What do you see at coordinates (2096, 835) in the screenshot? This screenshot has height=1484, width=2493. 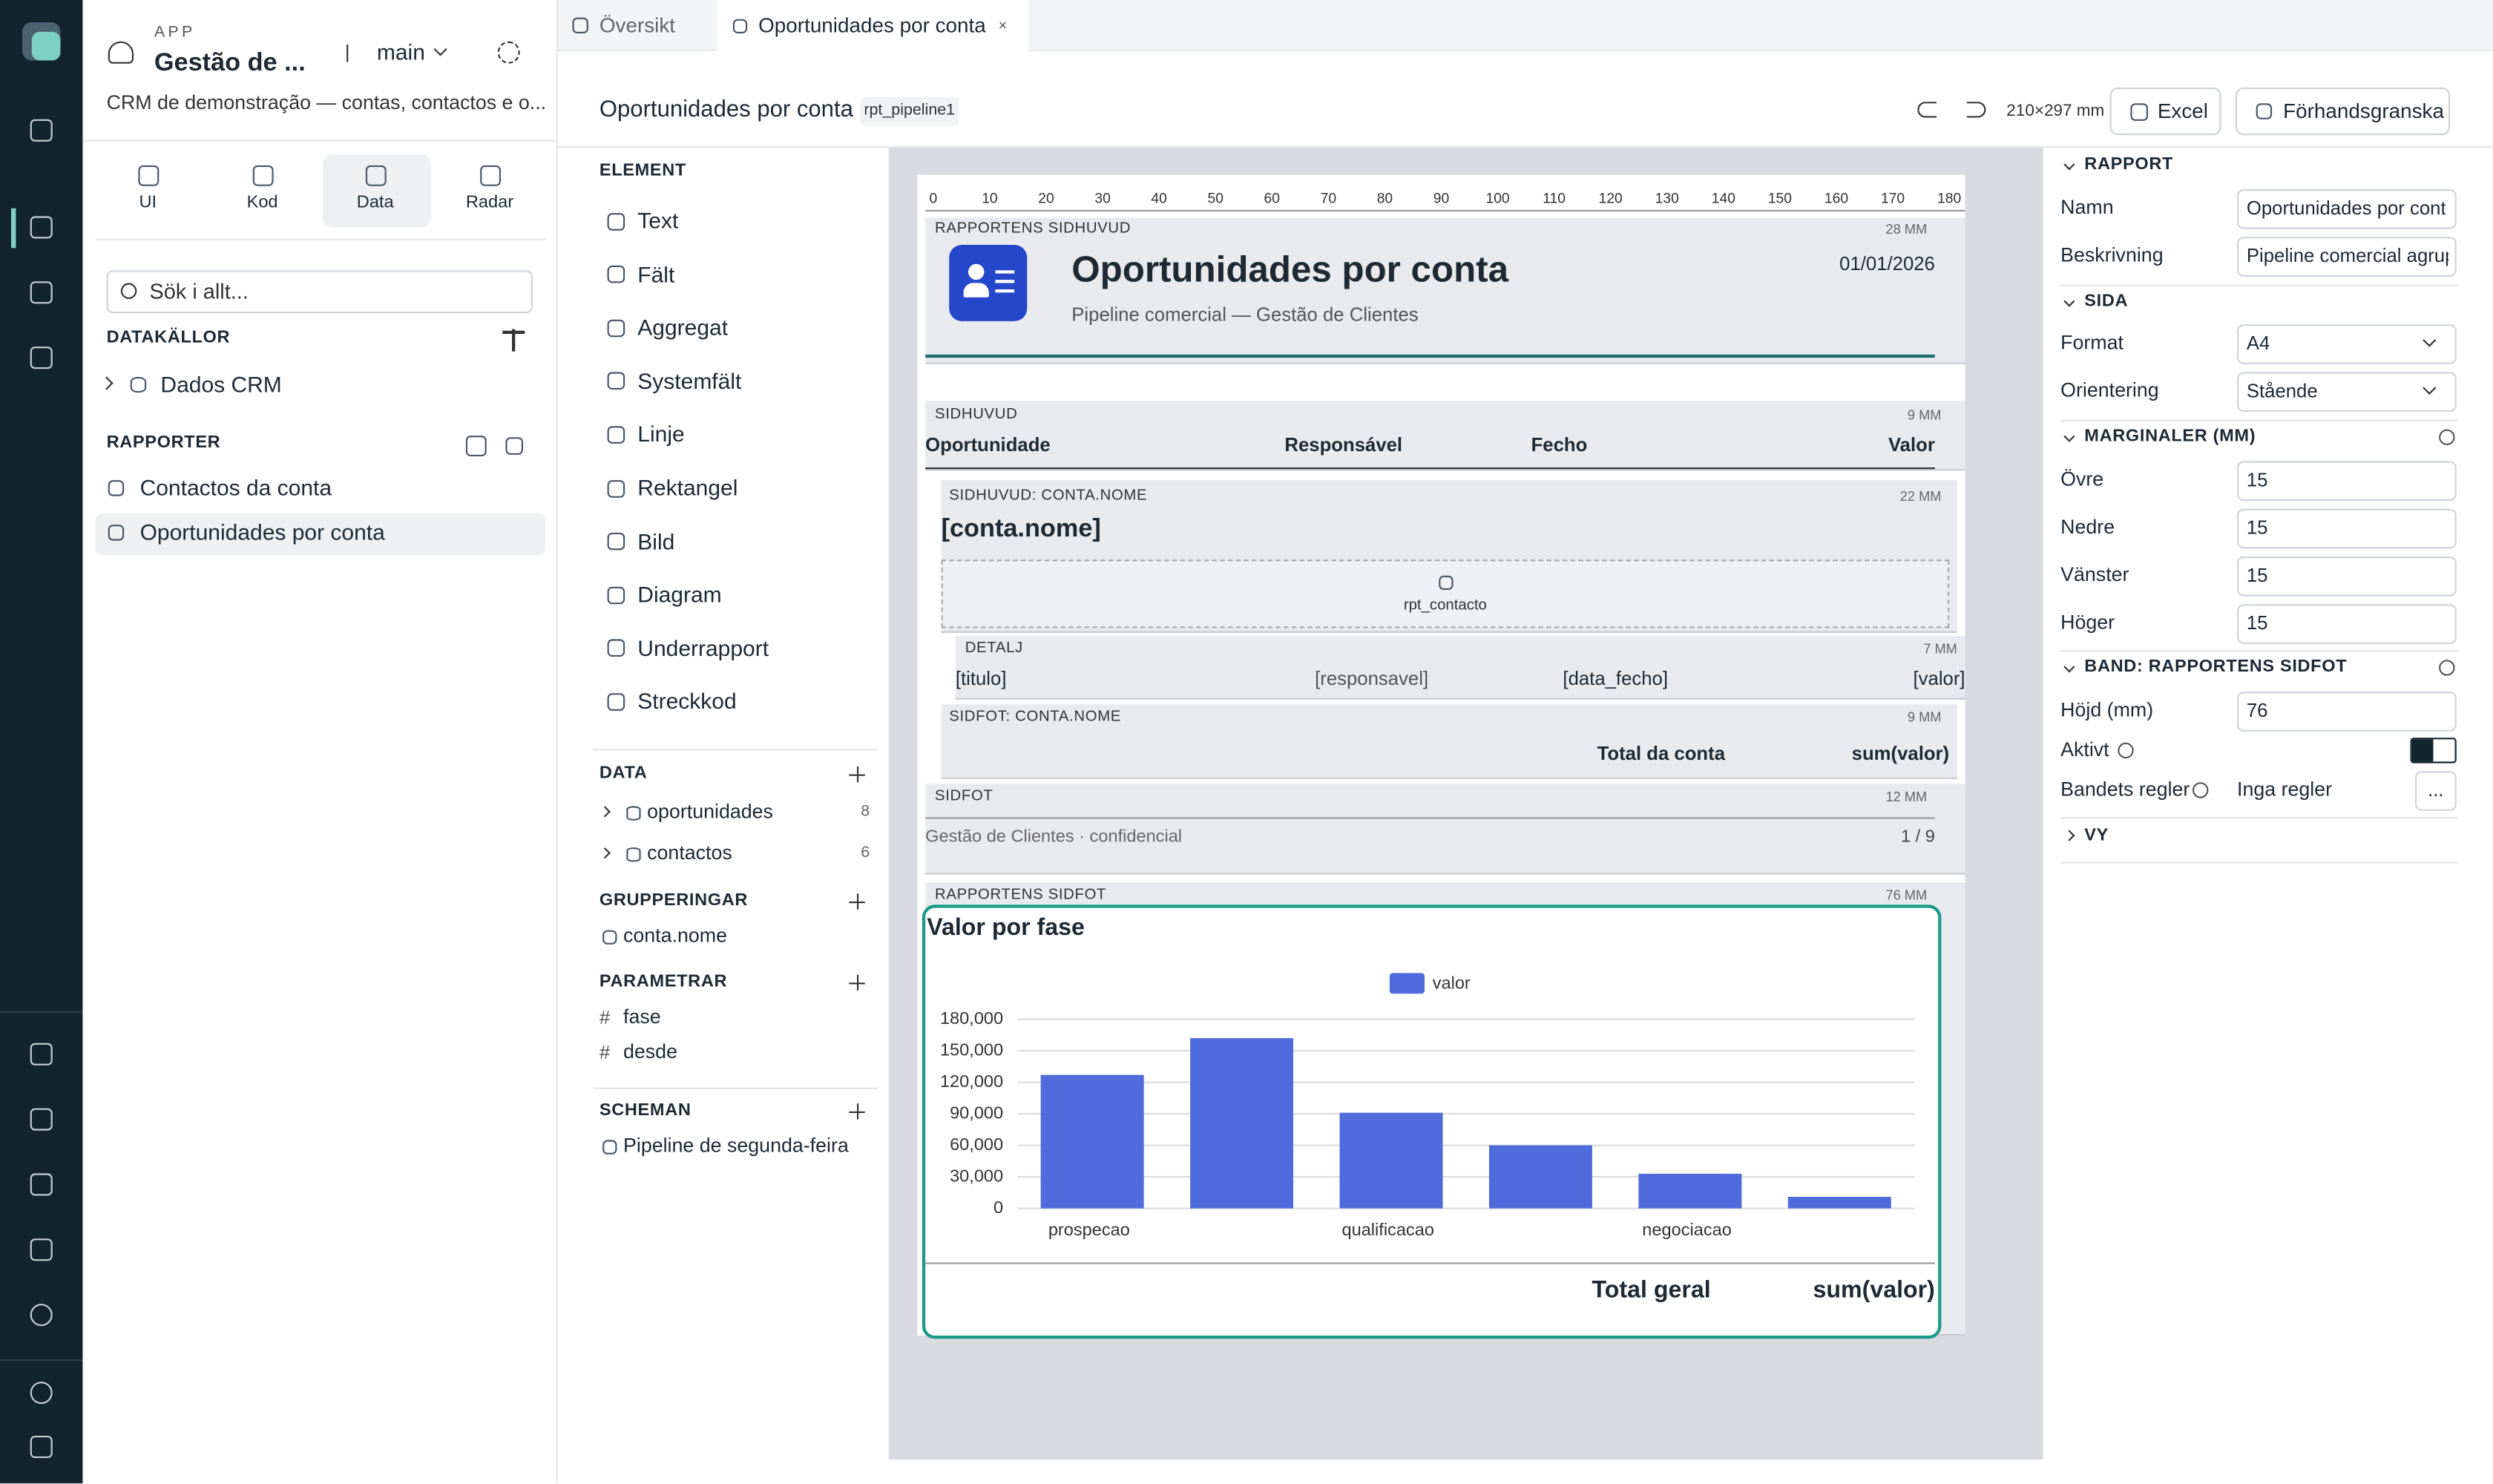 I see `section-title: VY` at bounding box center [2096, 835].